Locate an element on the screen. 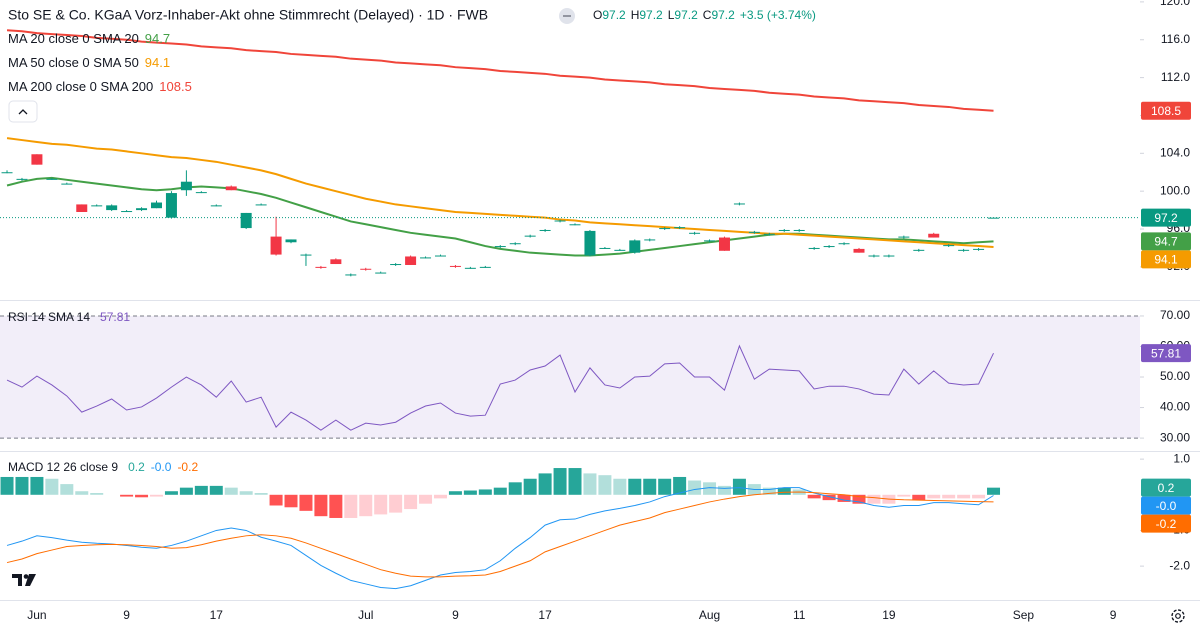 The height and width of the screenshot is (630, 1200). price-badge-label: 94.1 is located at coordinates (1166, 259).